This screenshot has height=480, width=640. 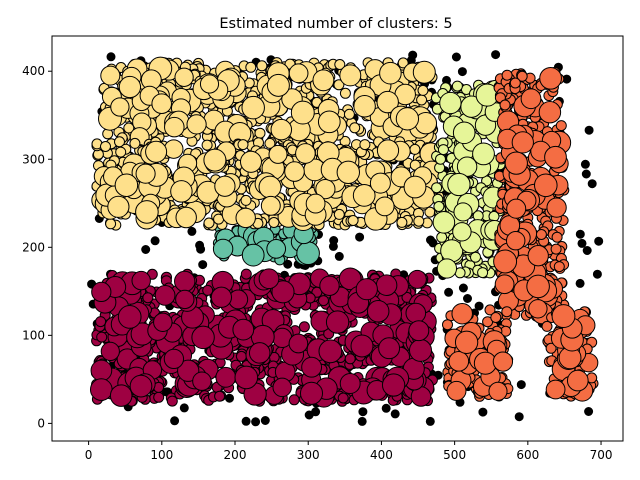 I want to click on x-tick-label: 200, so click(x=235, y=455).